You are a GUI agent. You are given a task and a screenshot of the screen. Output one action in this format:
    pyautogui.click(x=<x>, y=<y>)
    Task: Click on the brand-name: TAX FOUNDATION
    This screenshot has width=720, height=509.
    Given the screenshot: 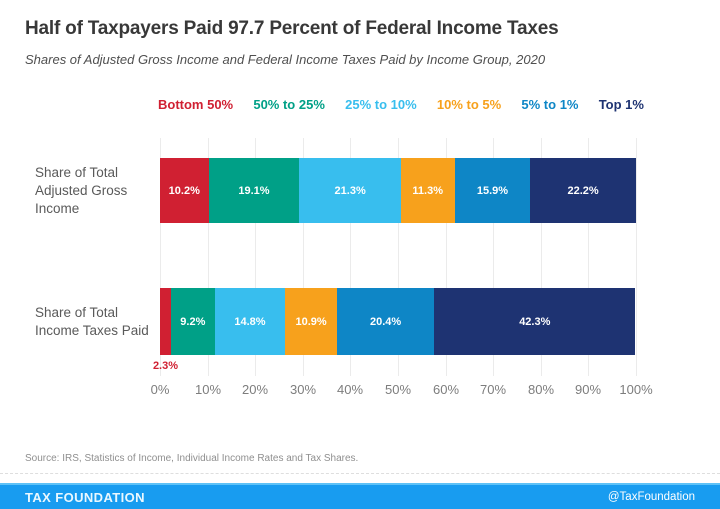 What is the action you would take?
    pyautogui.click(x=85, y=497)
    